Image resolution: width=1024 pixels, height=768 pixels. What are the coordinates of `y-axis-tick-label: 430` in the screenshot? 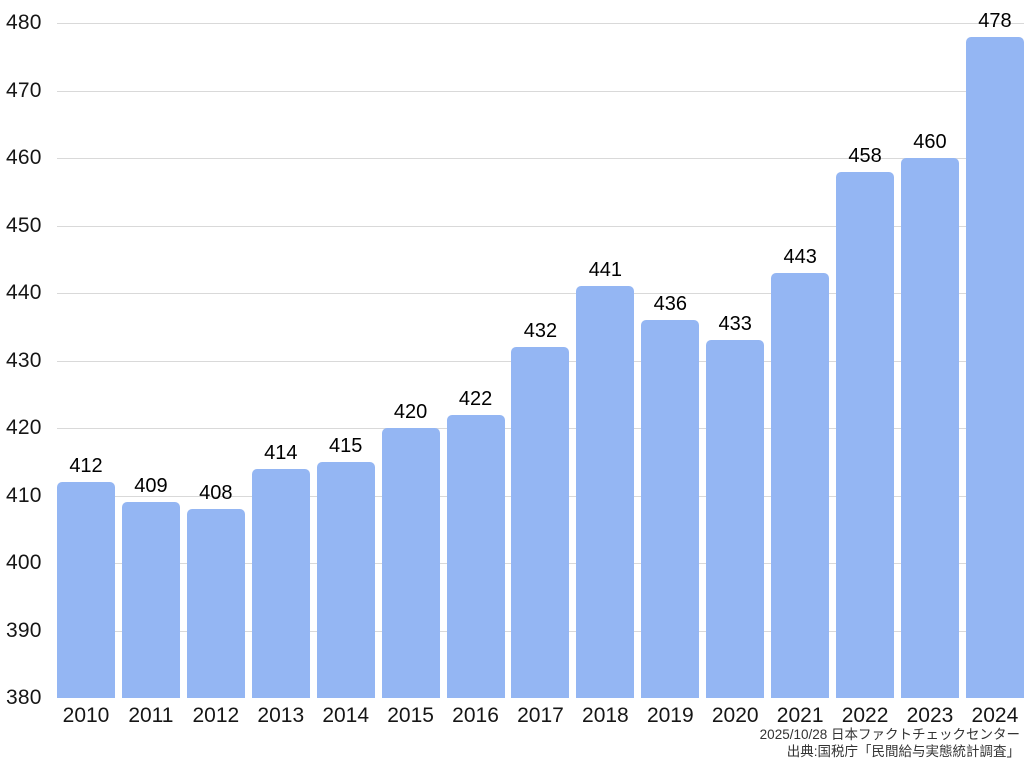 It's located at (24, 360).